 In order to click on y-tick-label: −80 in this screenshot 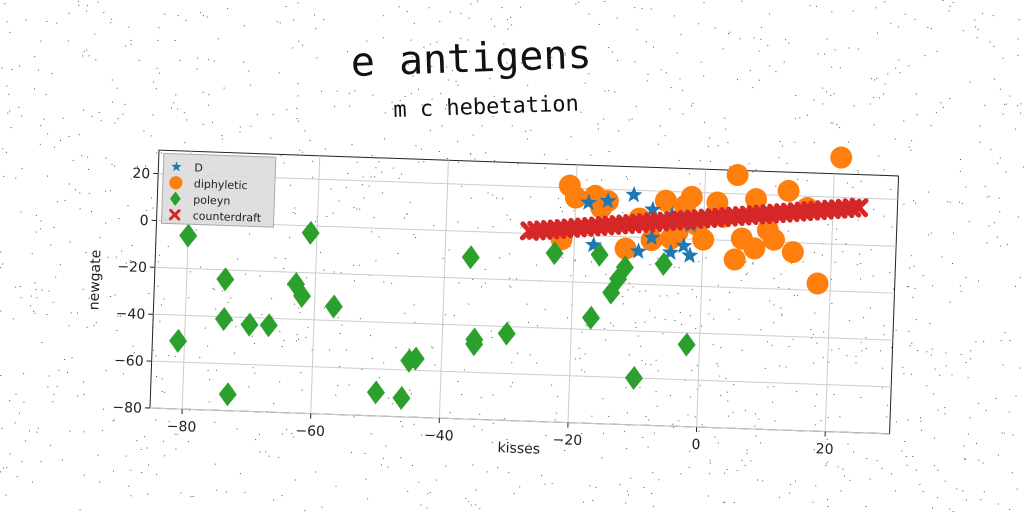, I will do `click(127, 408)`.